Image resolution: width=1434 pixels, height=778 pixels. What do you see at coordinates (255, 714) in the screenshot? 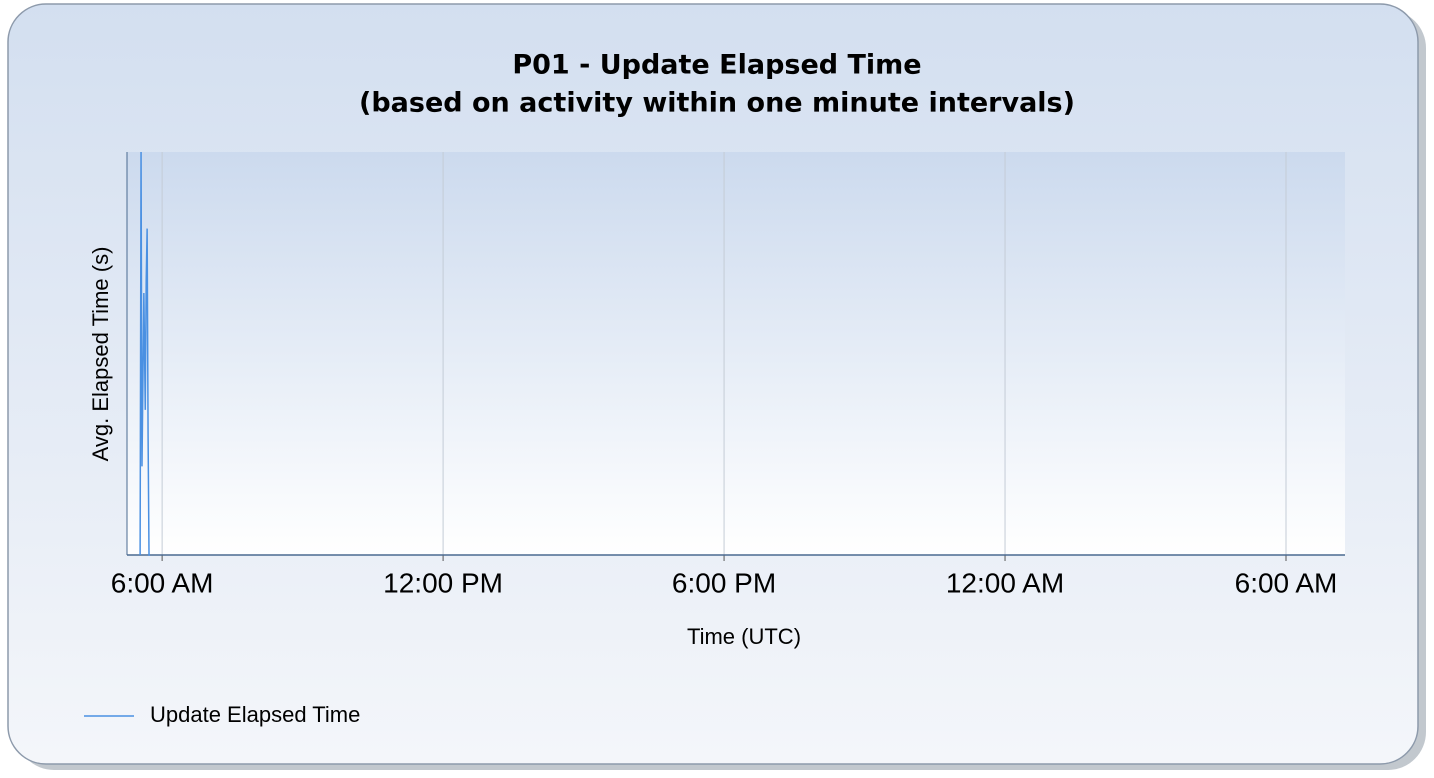
I see `legend-label: Update Elapsed Time` at bounding box center [255, 714].